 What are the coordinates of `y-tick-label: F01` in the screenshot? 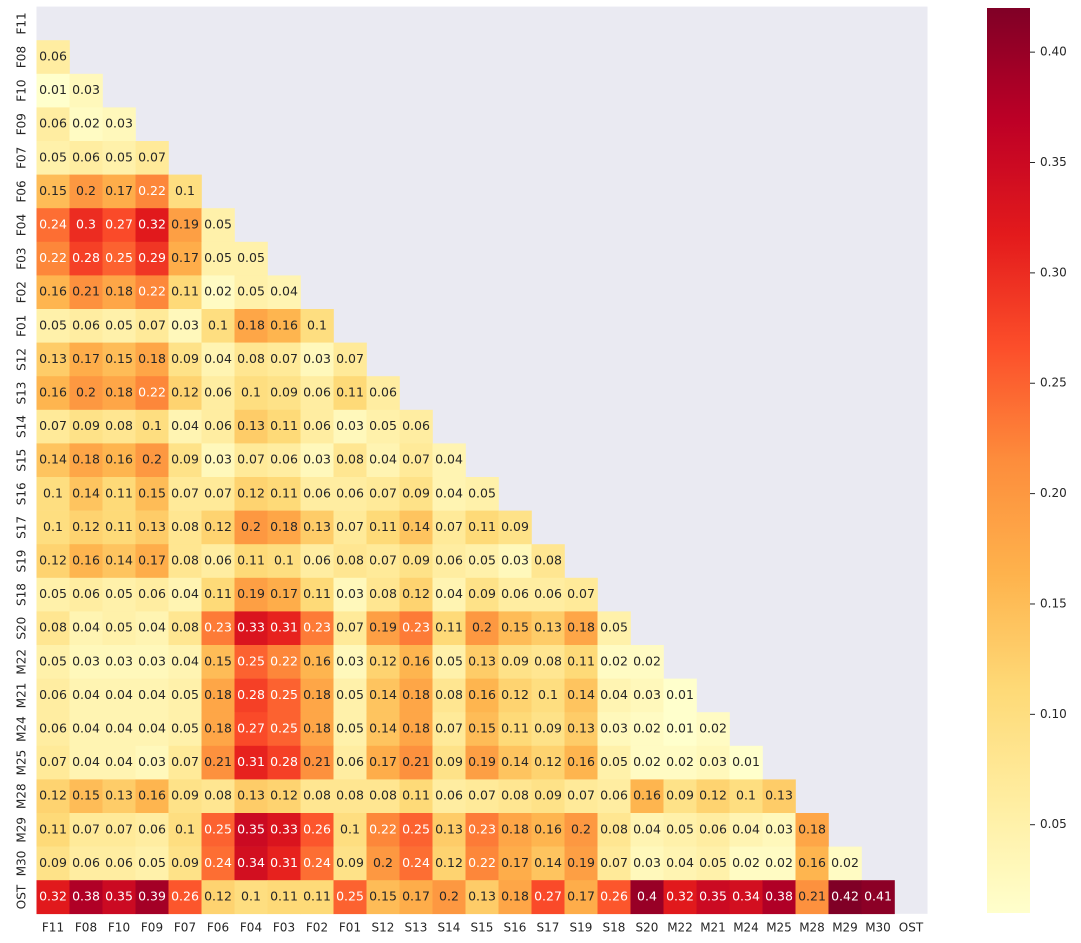 It's located at (22, 326).